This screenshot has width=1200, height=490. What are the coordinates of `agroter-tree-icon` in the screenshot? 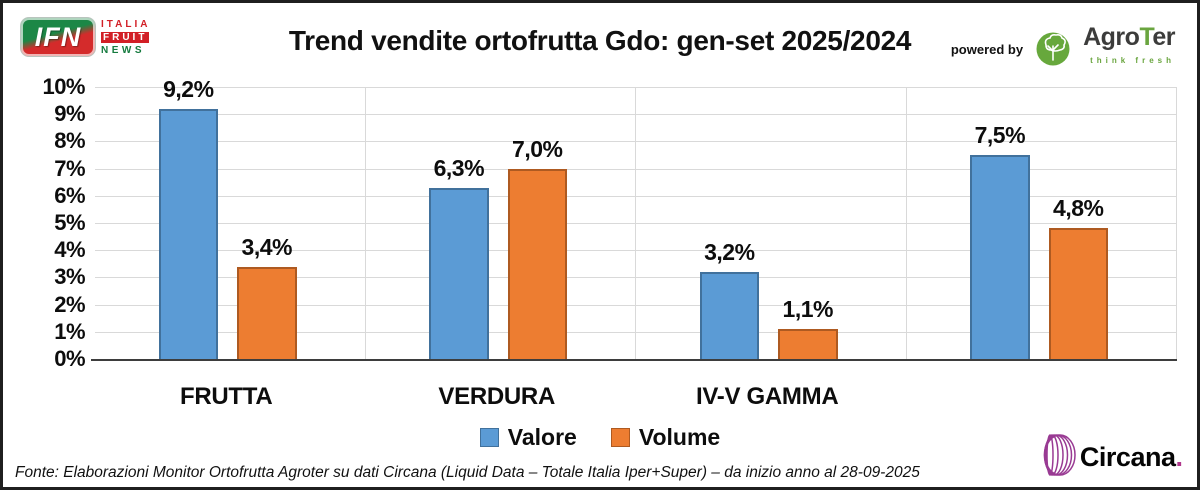 It's located at (1053, 49).